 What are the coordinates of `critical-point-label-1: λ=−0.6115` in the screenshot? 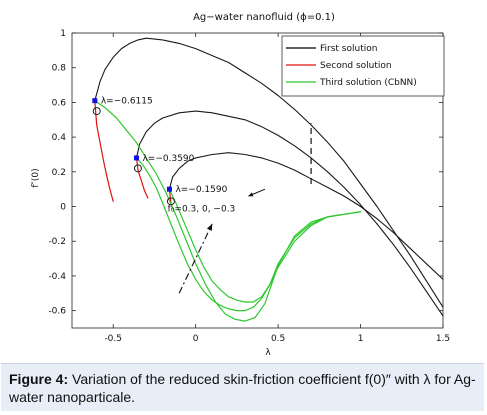 It's located at (127, 102).